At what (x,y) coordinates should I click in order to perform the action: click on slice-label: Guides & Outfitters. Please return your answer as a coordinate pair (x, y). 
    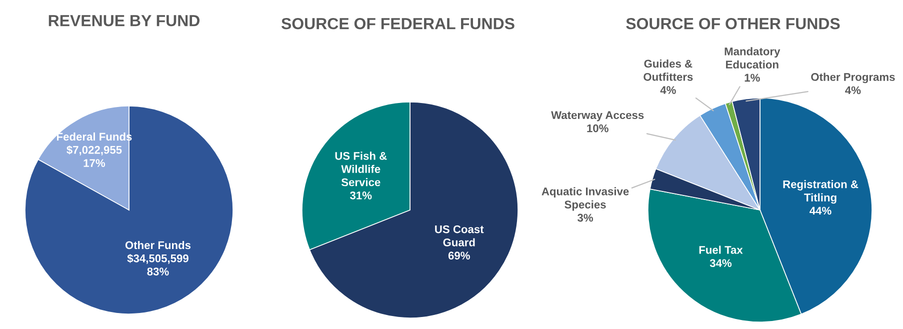
    Looking at the image, I should click on (668, 70).